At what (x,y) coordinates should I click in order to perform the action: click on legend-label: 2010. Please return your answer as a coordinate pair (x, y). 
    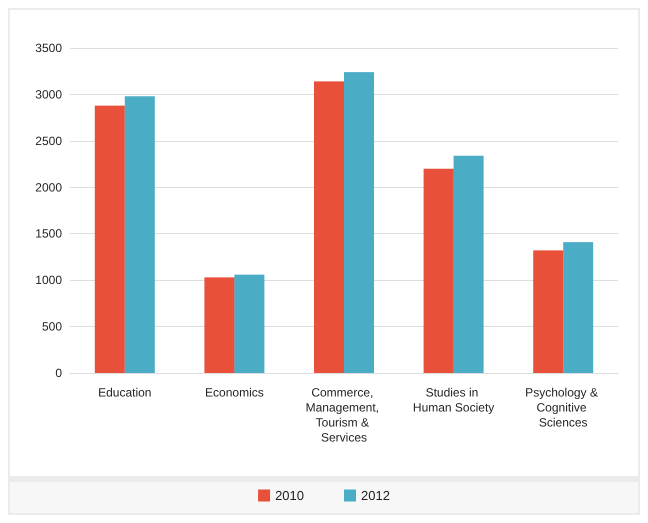
    Looking at the image, I should click on (289, 495).